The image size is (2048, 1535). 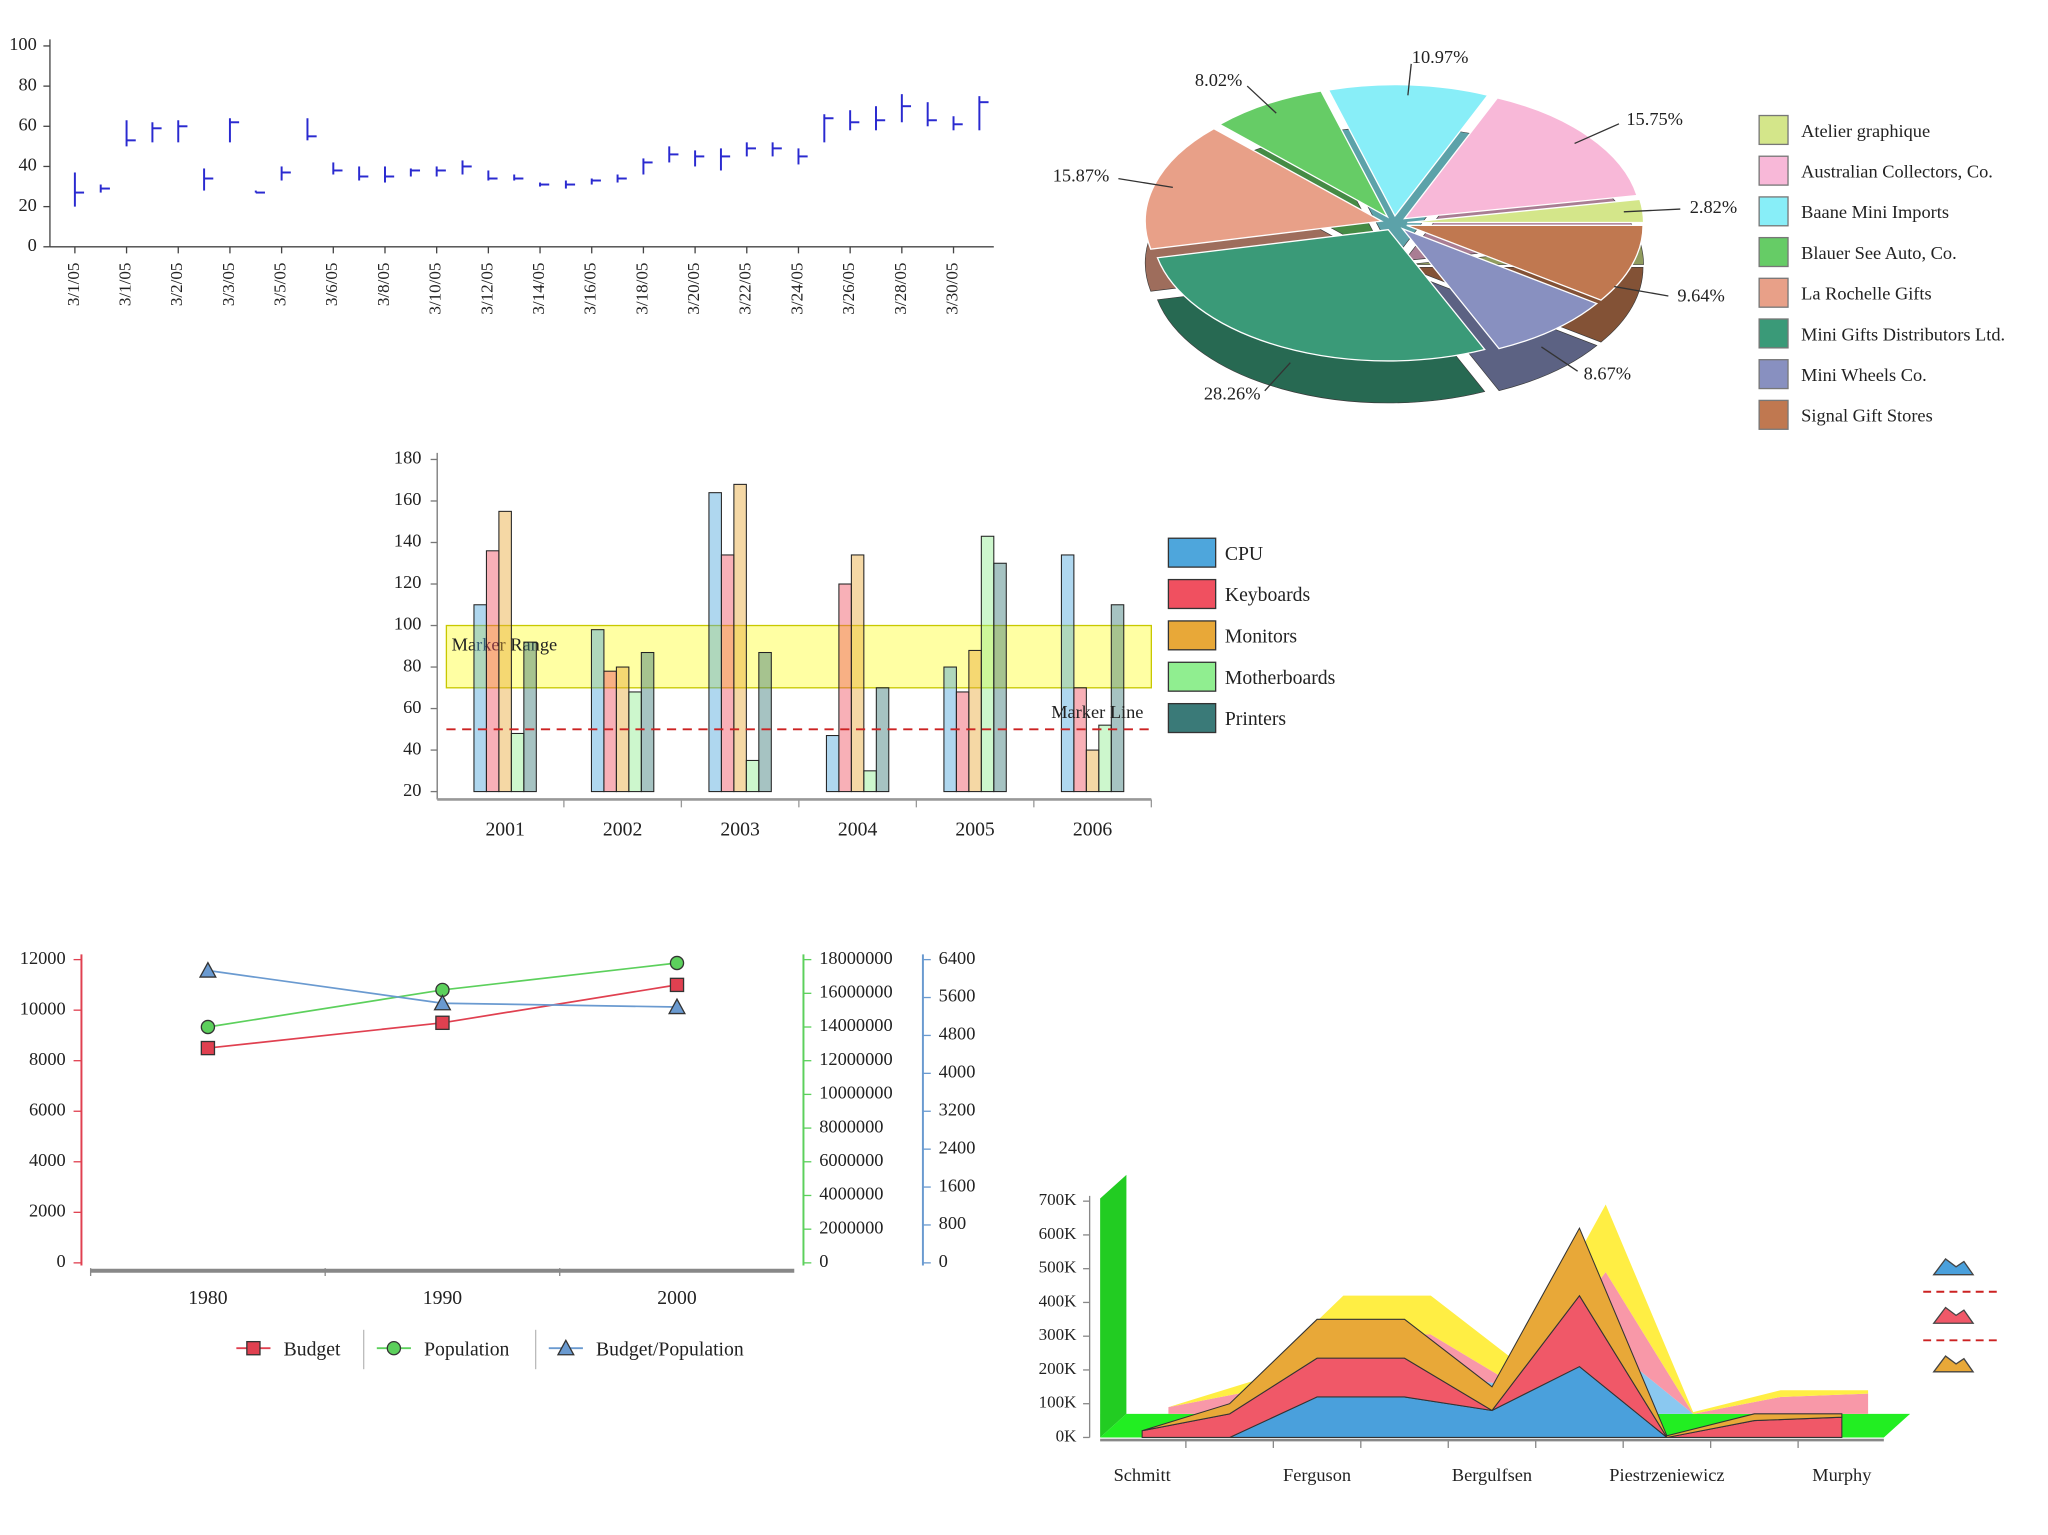 What do you see at coordinates (1903, 334) in the screenshot?
I see `legend-label: Mini Gifts Distributors Ltd.` at bounding box center [1903, 334].